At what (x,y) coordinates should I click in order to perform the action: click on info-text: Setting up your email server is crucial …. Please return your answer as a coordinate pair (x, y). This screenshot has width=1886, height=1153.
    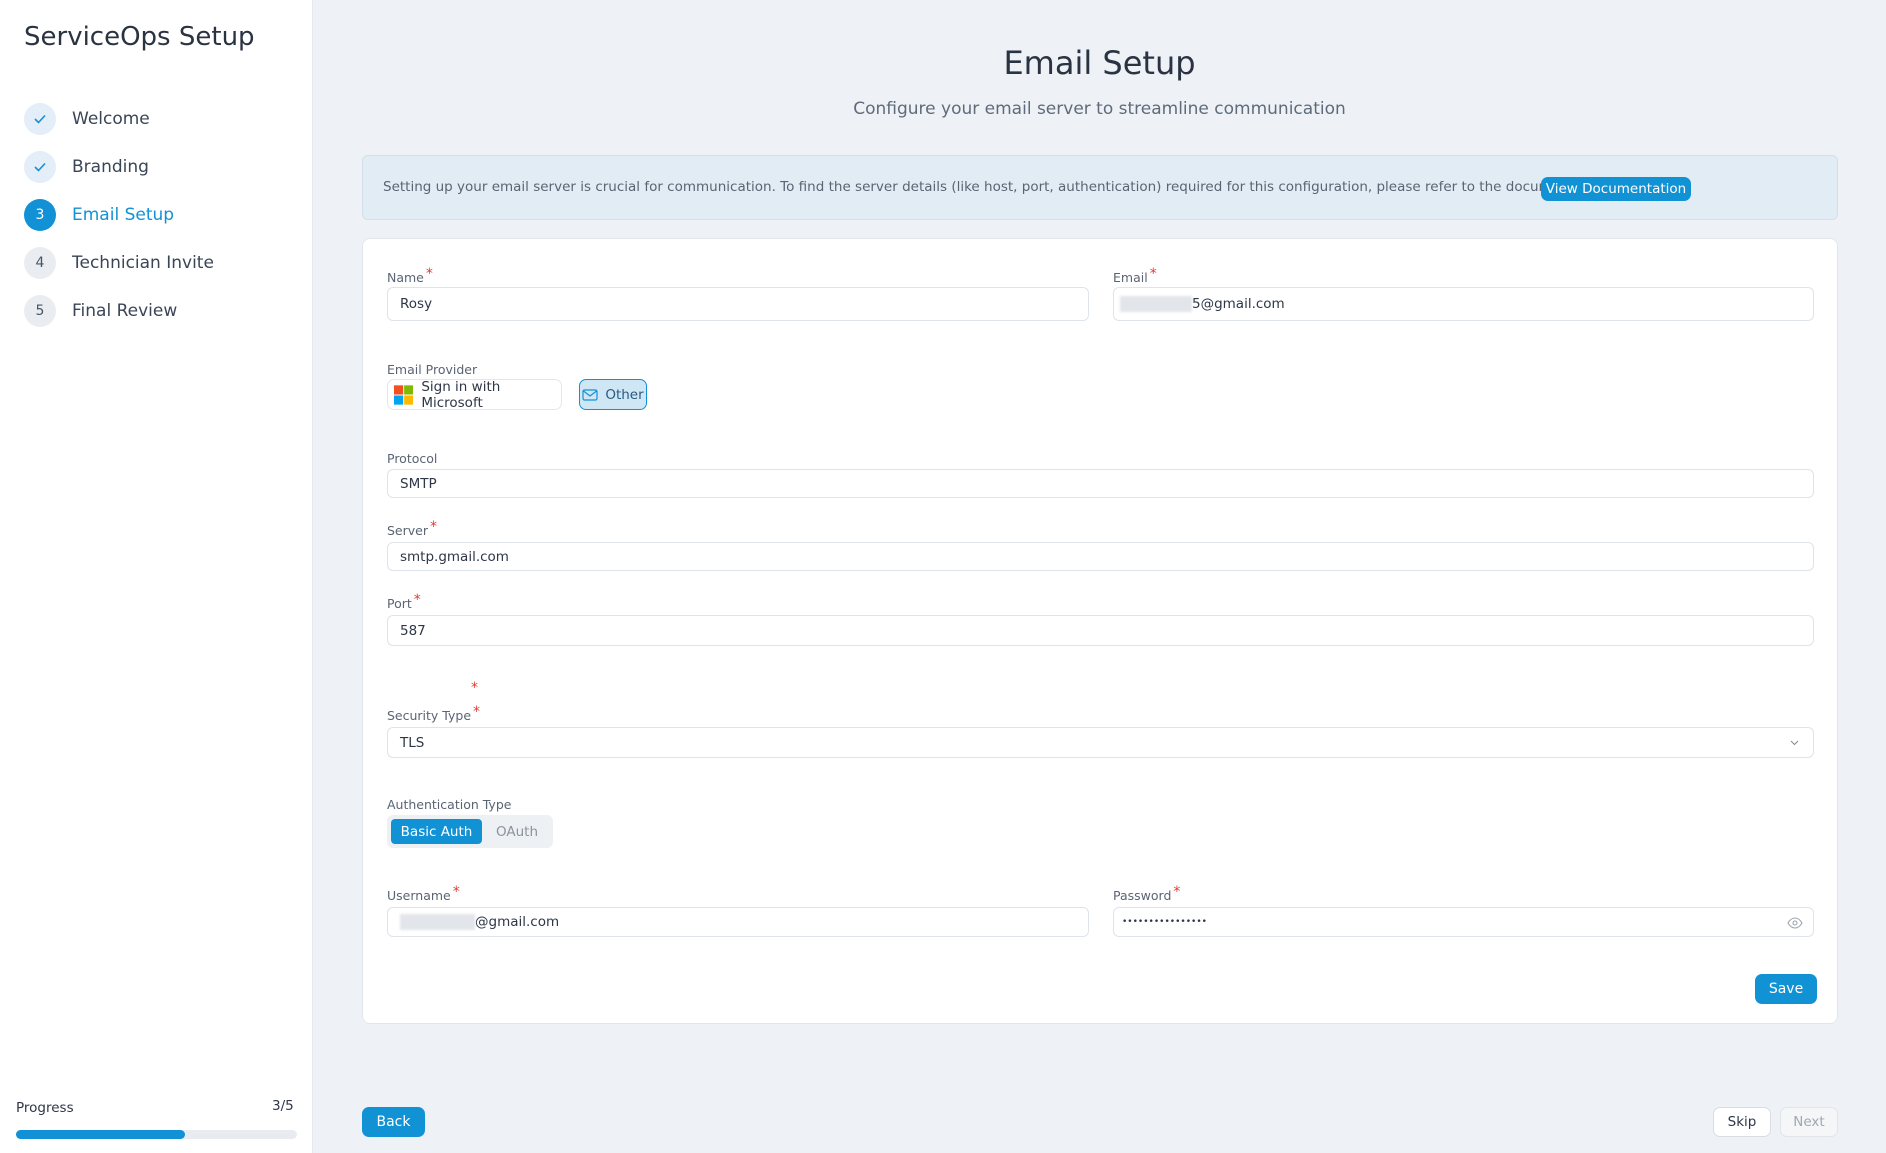
    Looking at the image, I should click on (998, 187).